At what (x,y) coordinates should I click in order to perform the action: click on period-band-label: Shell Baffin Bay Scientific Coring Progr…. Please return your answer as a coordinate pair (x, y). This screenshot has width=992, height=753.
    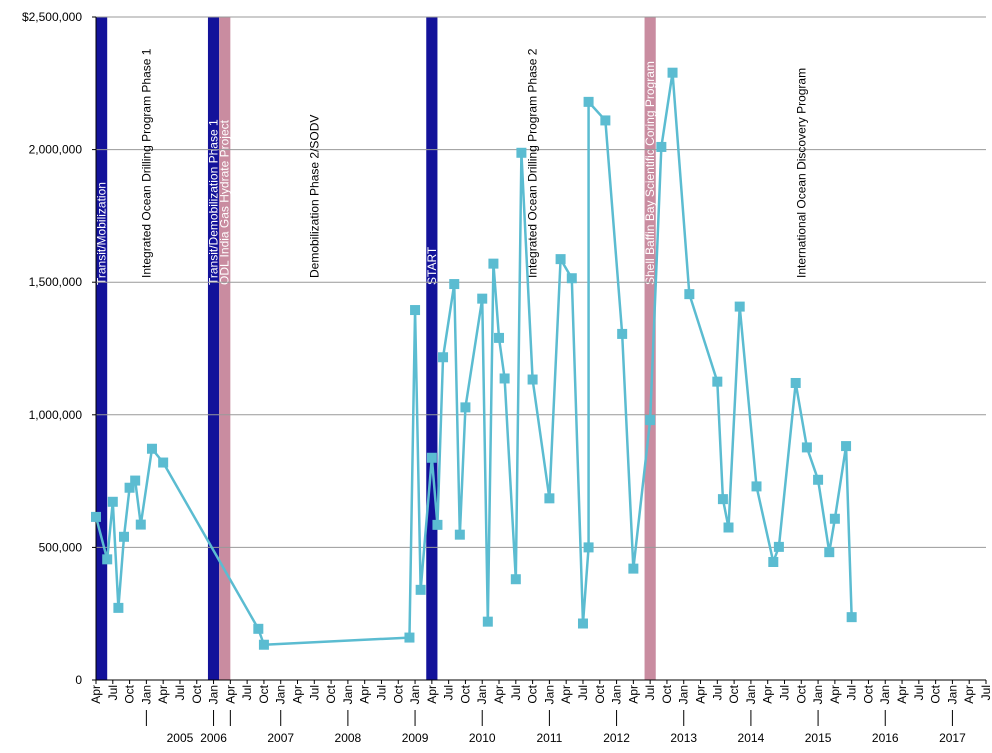
    Looking at the image, I should click on (650, 173).